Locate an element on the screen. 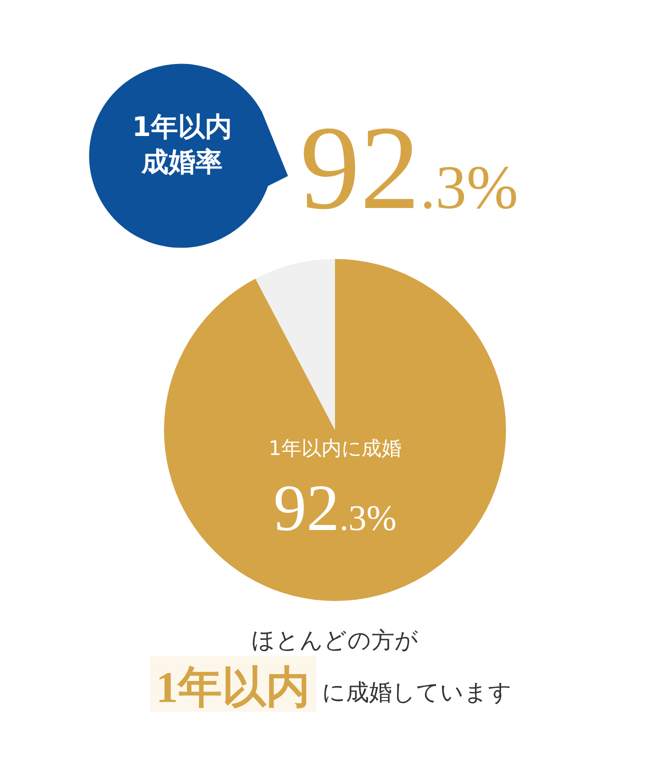 The height and width of the screenshot is (768, 670). text: 92.3% is located at coordinates (409, 167).